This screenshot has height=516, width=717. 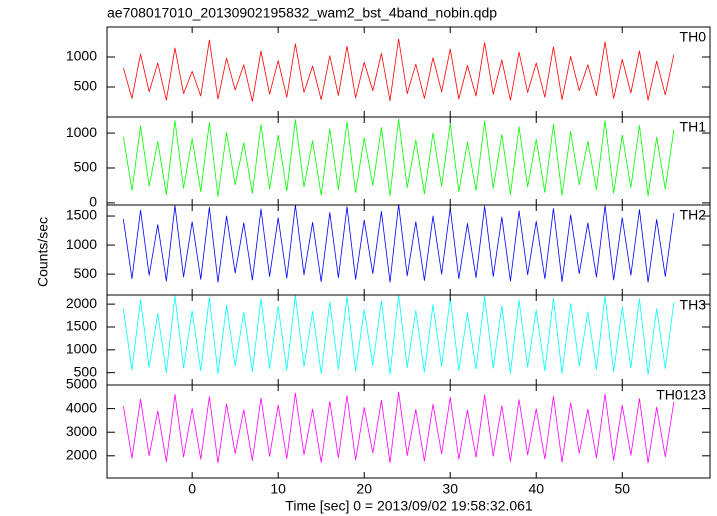 I want to click on y-axis-label: Counts/sec, so click(x=43, y=252).